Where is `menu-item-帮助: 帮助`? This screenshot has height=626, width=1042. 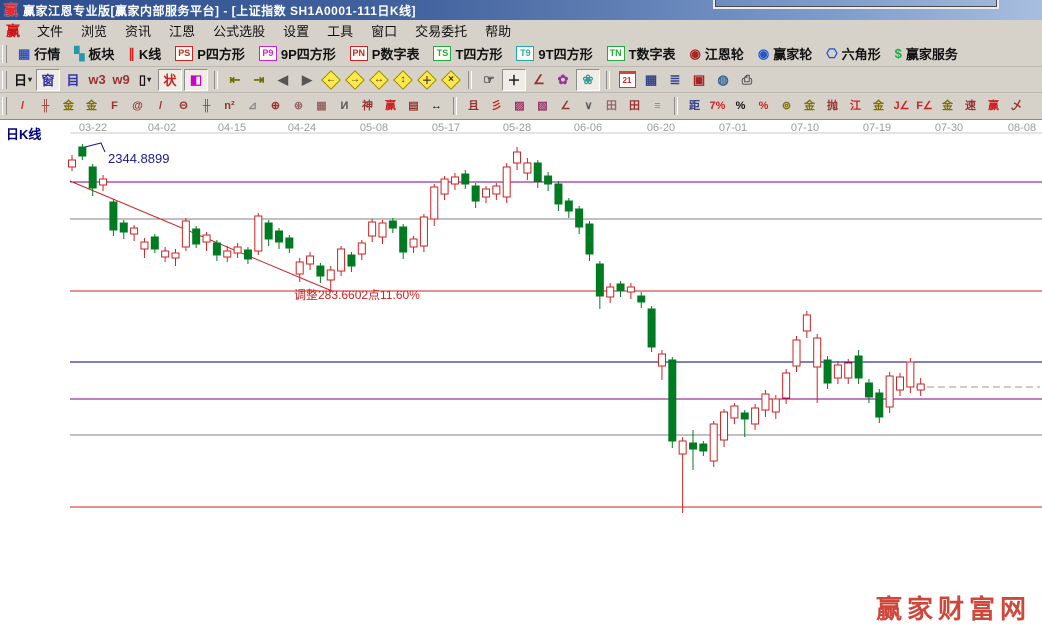
menu-item-帮助: 帮助 is located at coordinates (498, 31).